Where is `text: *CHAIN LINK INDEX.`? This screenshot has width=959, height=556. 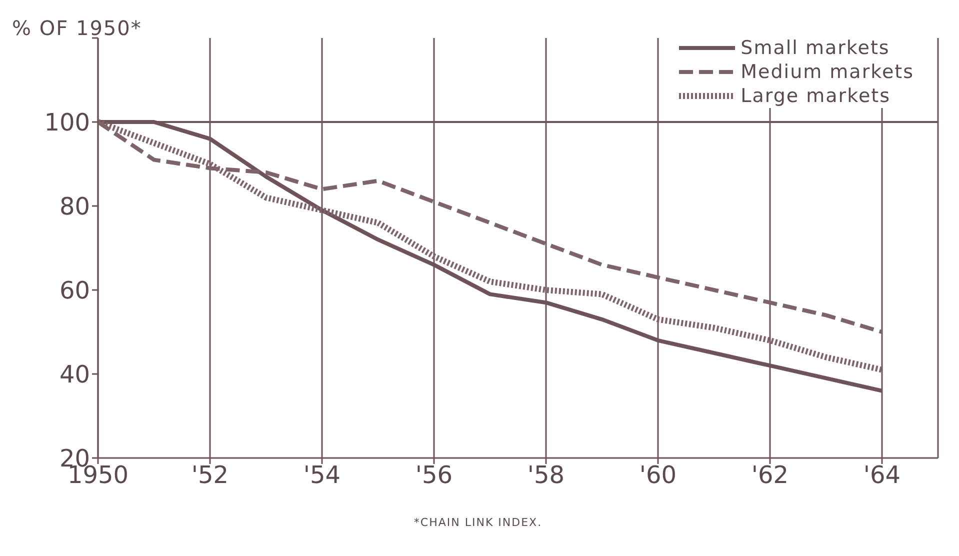 text: *CHAIN LINK INDEX. is located at coordinates (478, 522).